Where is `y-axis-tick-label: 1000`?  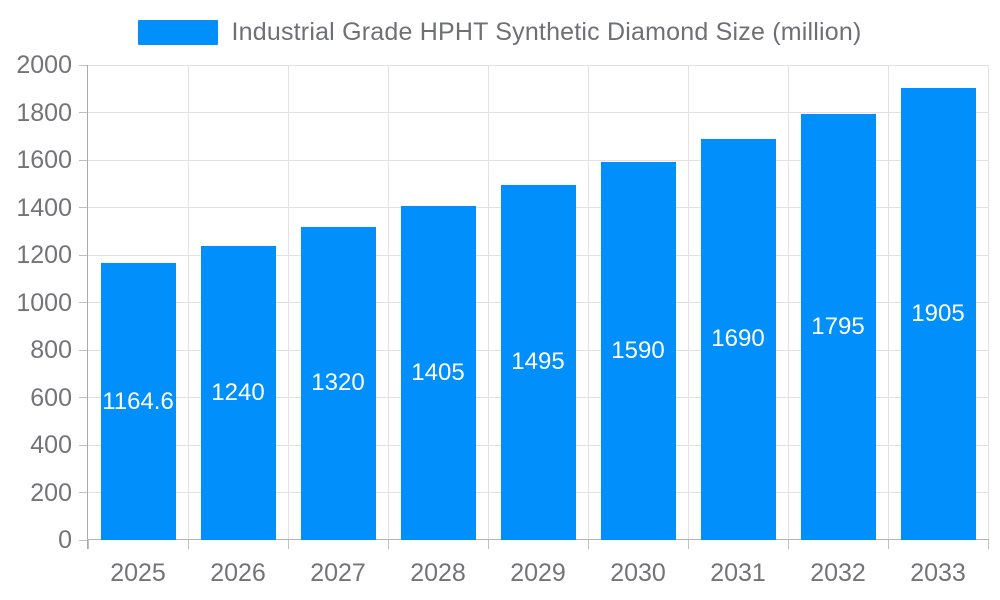
y-axis-tick-label: 1000 is located at coordinates (44, 302).